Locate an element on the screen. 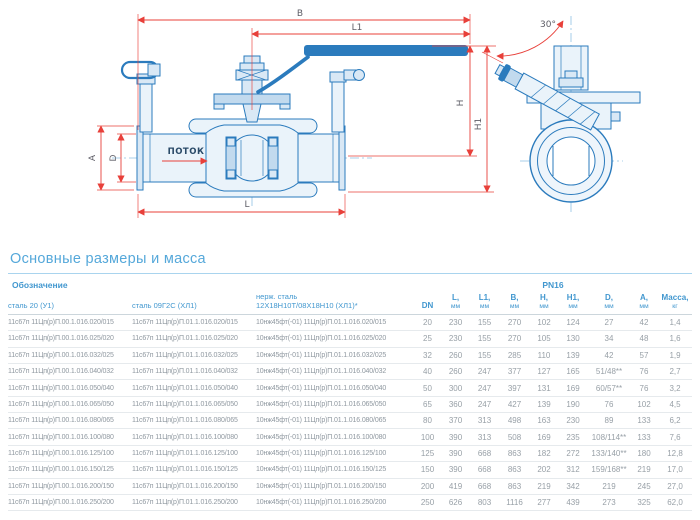 Image resolution: width=700 pixels, height=520 pixels. weld-end-right is located at coordinates (342, 158).